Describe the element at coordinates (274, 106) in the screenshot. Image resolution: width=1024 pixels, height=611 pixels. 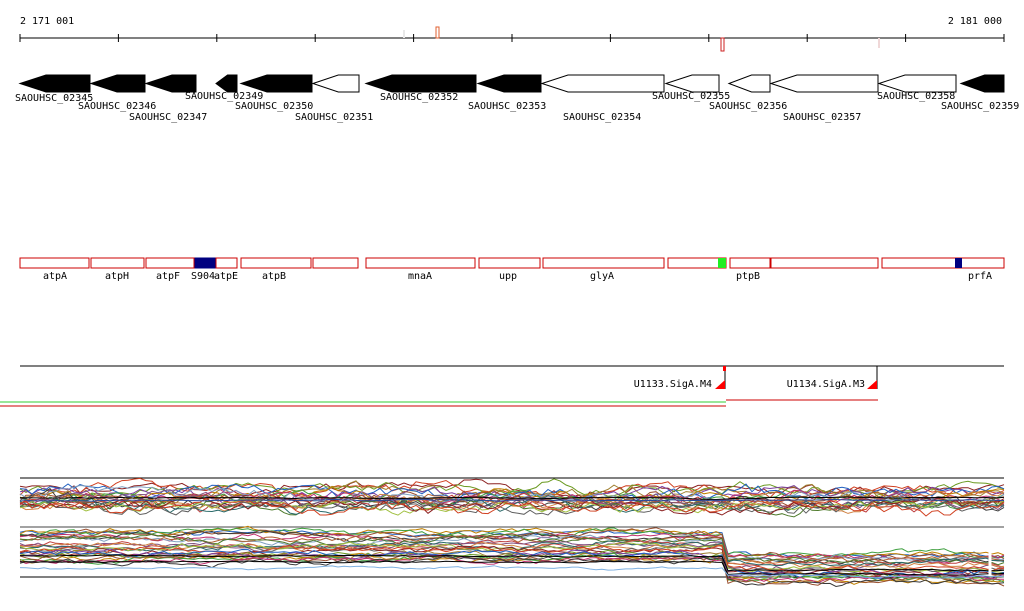
I see `gene-label: SAOUHSC_02350` at that location.